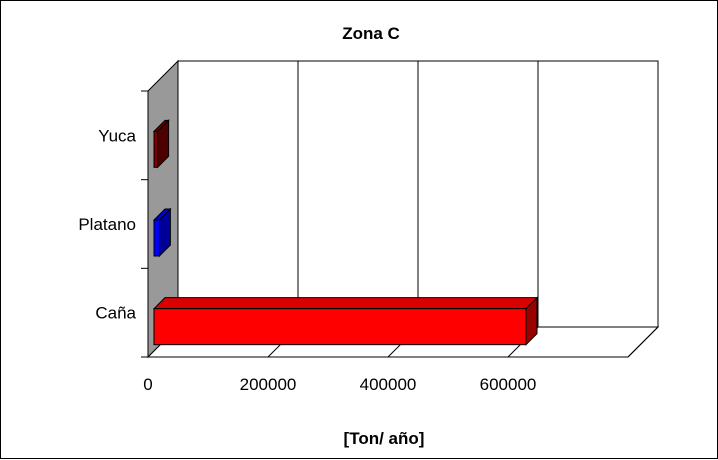 This screenshot has height=460, width=718. I want to click on bar-yuca, so click(161, 144).